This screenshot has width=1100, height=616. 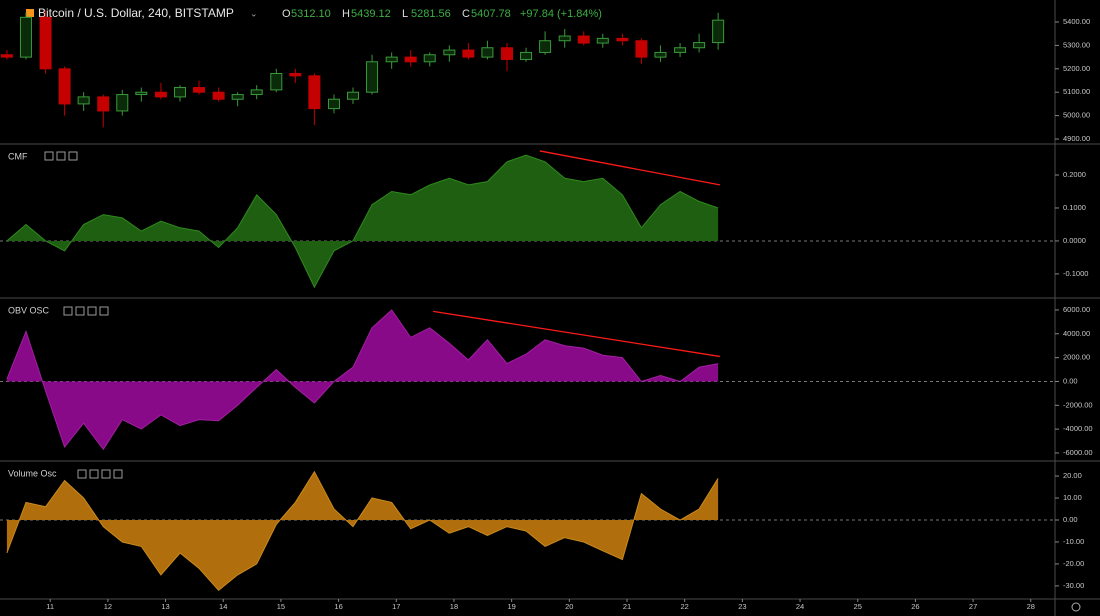 What do you see at coordinates (108, 606) in the screenshot?
I see `x-tick-label: 12` at bounding box center [108, 606].